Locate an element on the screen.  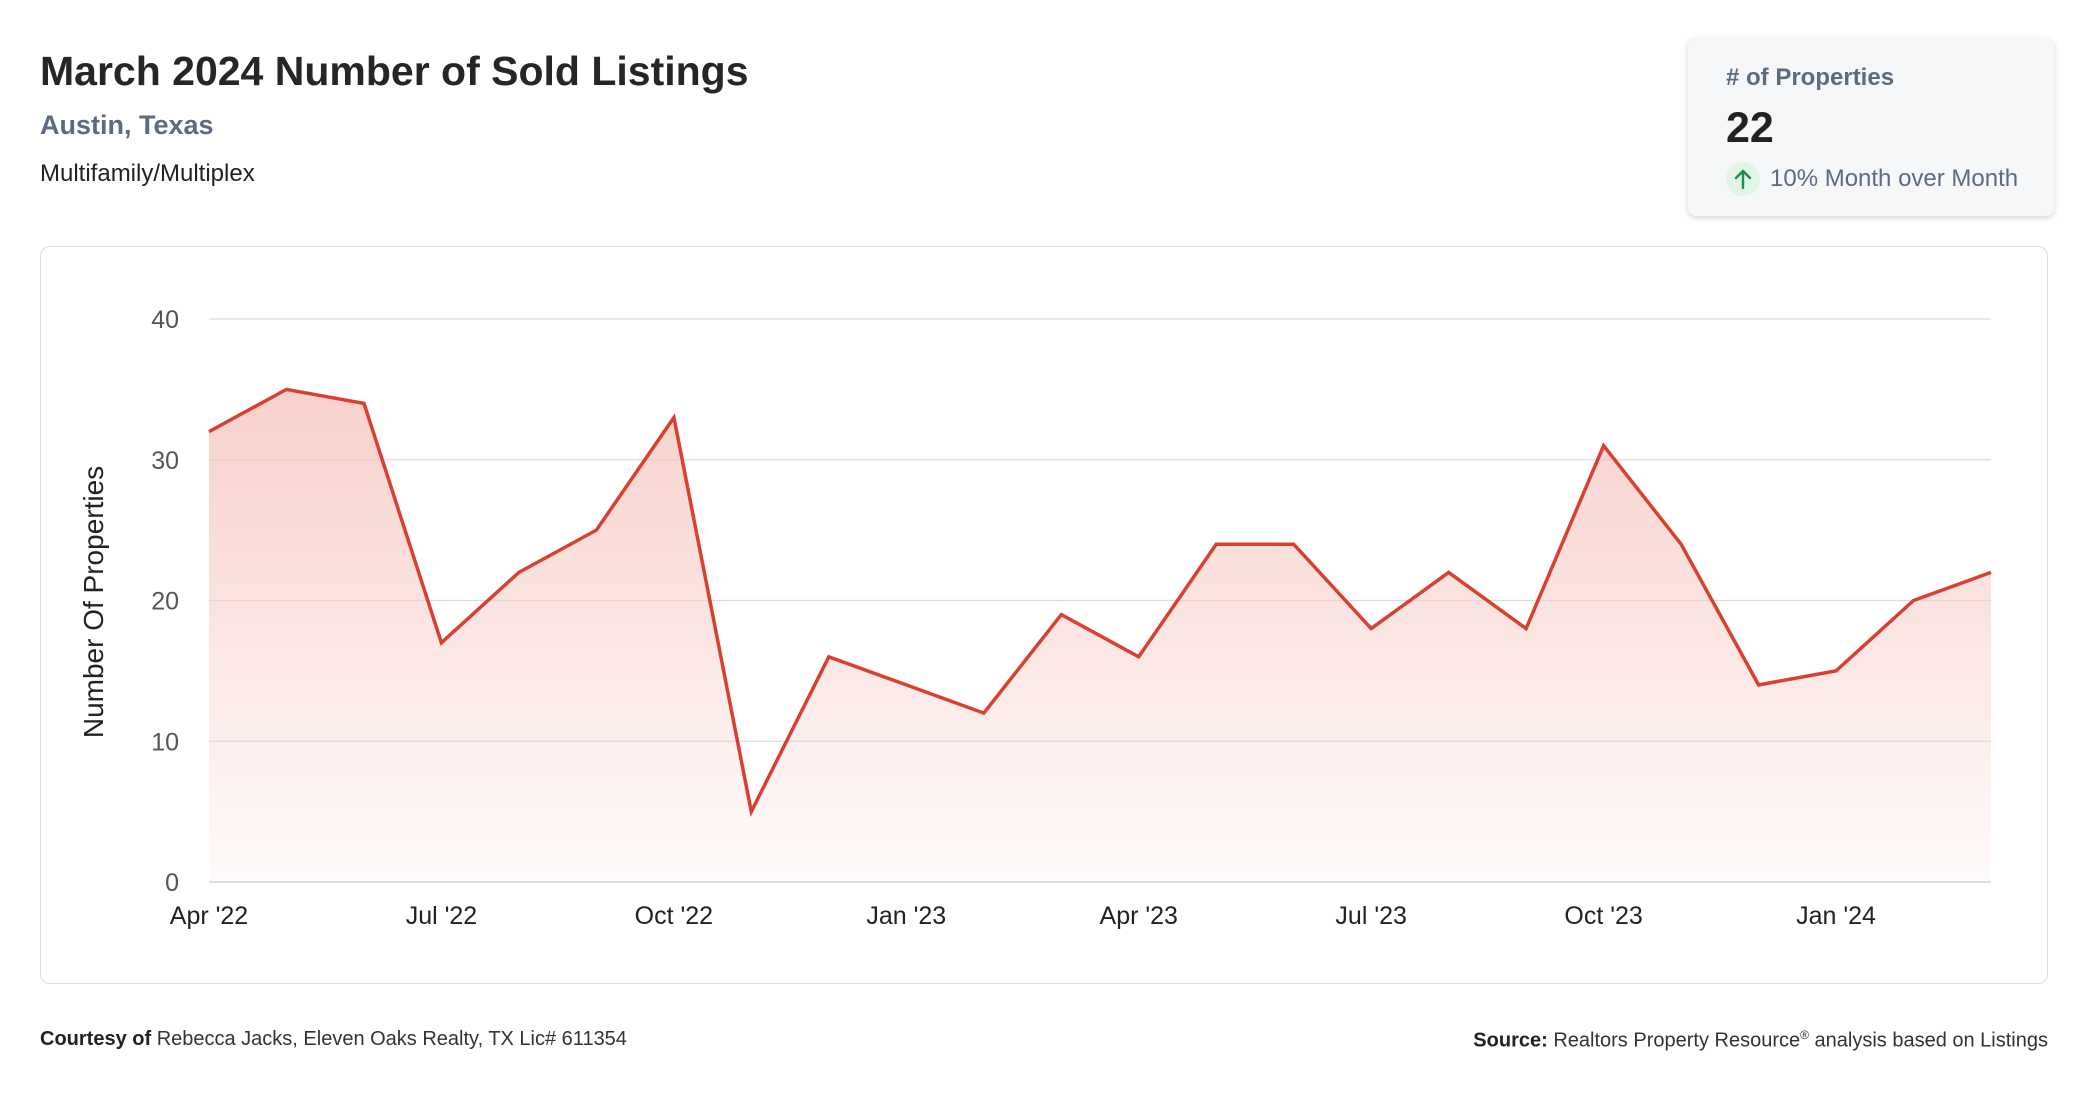
registered-mark: ® is located at coordinates (1804, 1035).